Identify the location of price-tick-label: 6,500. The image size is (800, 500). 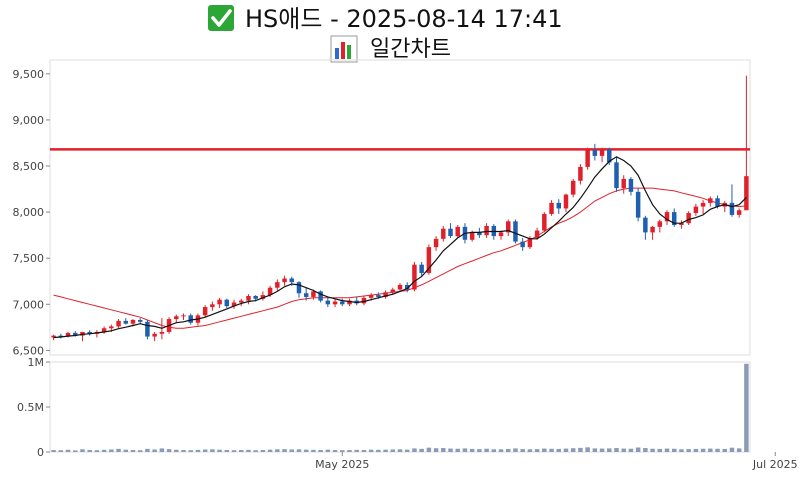
(29, 350).